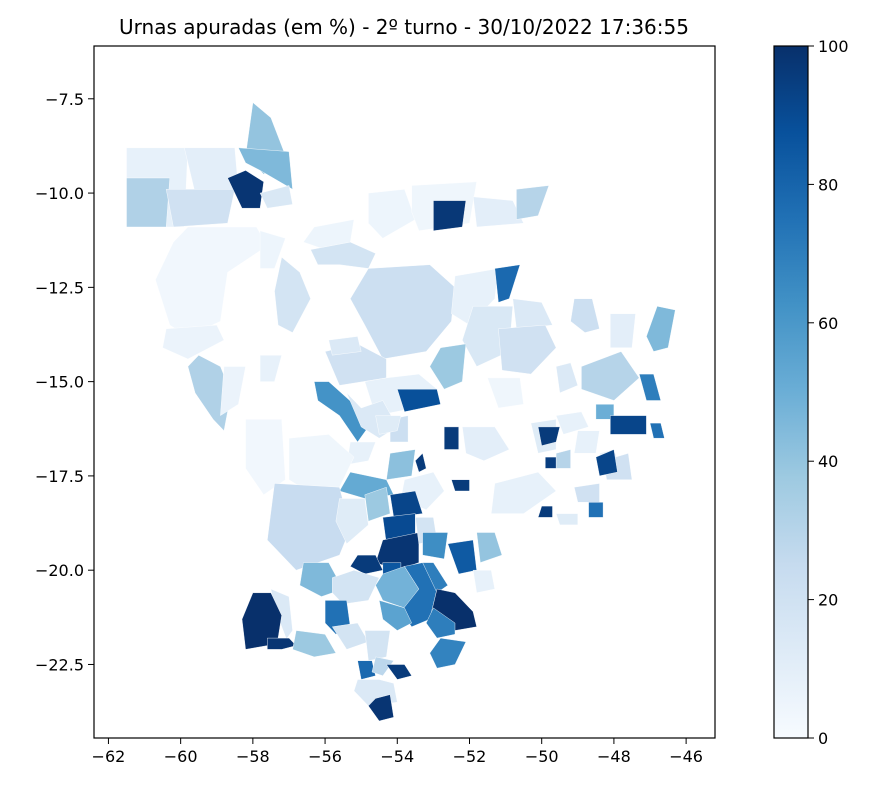 Image resolution: width=877 pixels, height=789 pixels. Describe the element at coordinates (64, 99) in the screenshot. I see `y-tick-label: −7.5` at that location.